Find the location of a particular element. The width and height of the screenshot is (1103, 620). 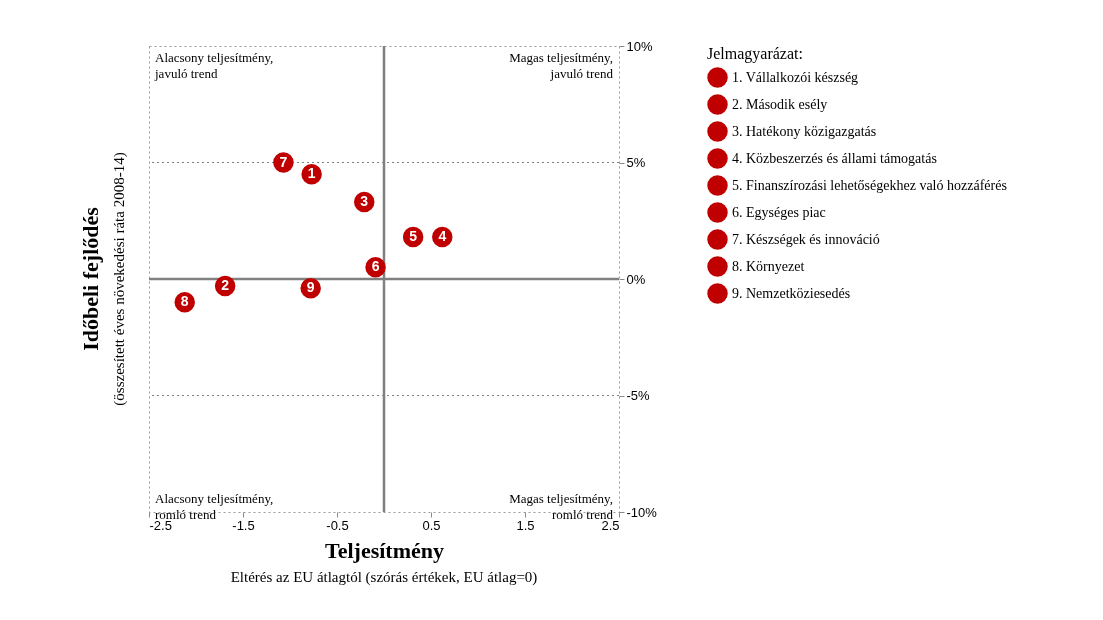

annotation: 1 is located at coordinates (311, 173).